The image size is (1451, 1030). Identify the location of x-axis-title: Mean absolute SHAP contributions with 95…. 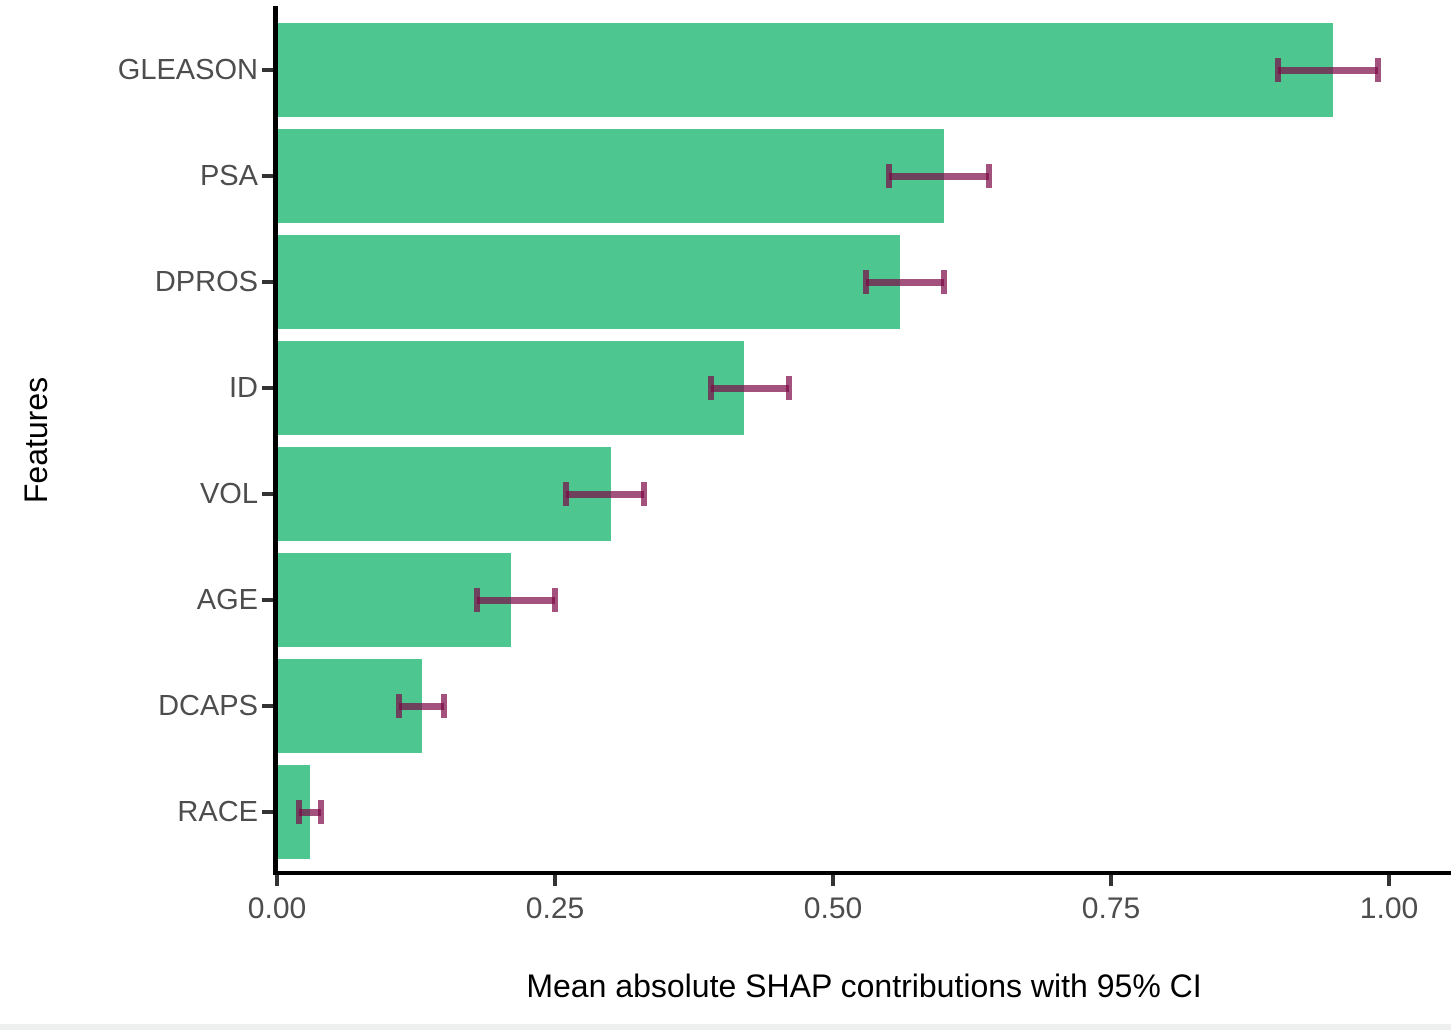
(864, 986).